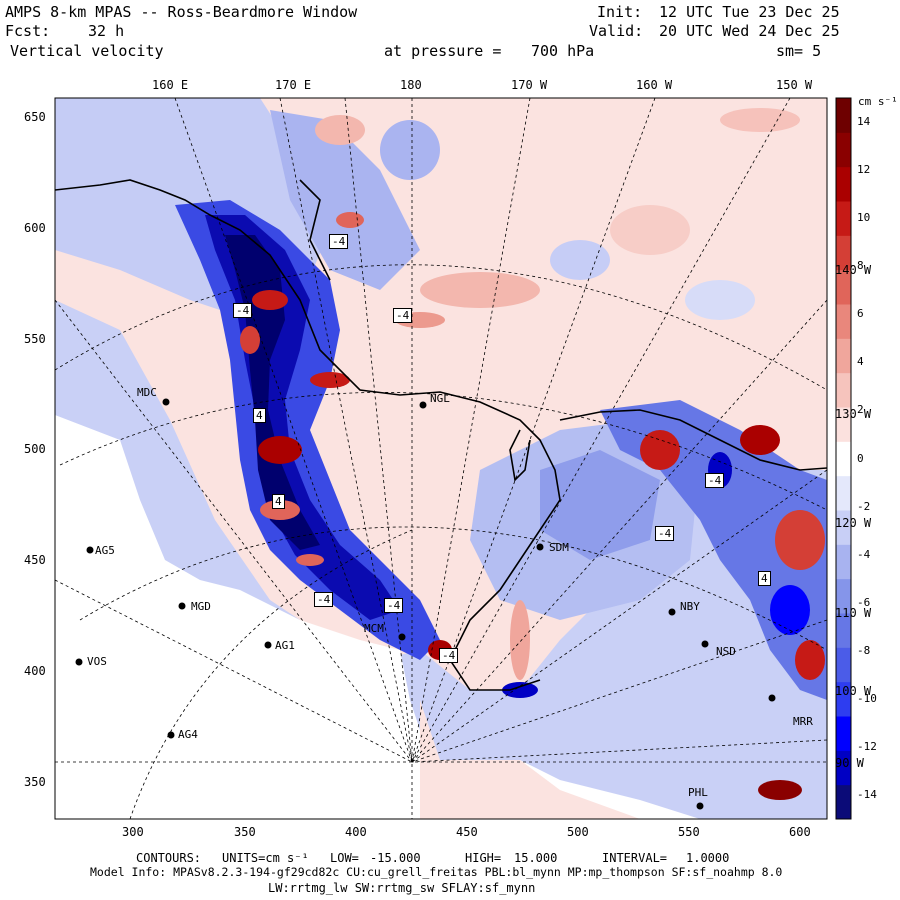  What do you see at coordinates (794, 85) in the screenshot?
I see `lon-label-150w: 150 W` at bounding box center [794, 85].